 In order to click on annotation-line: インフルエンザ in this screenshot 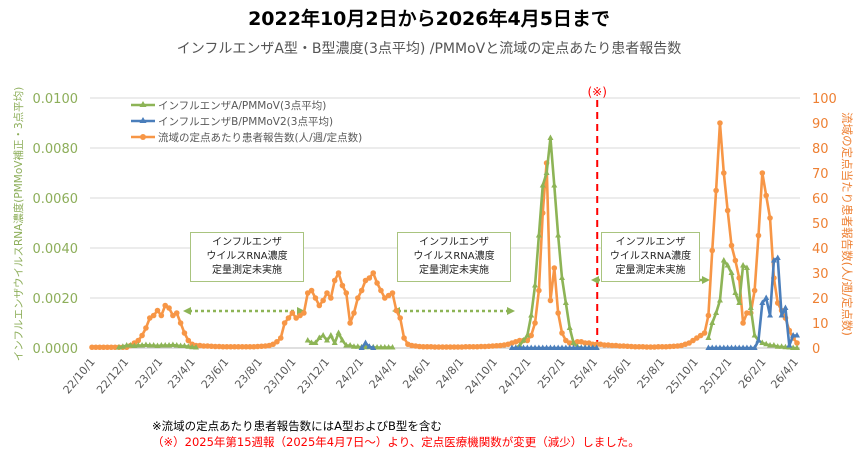, I will do `click(454, 242)`.